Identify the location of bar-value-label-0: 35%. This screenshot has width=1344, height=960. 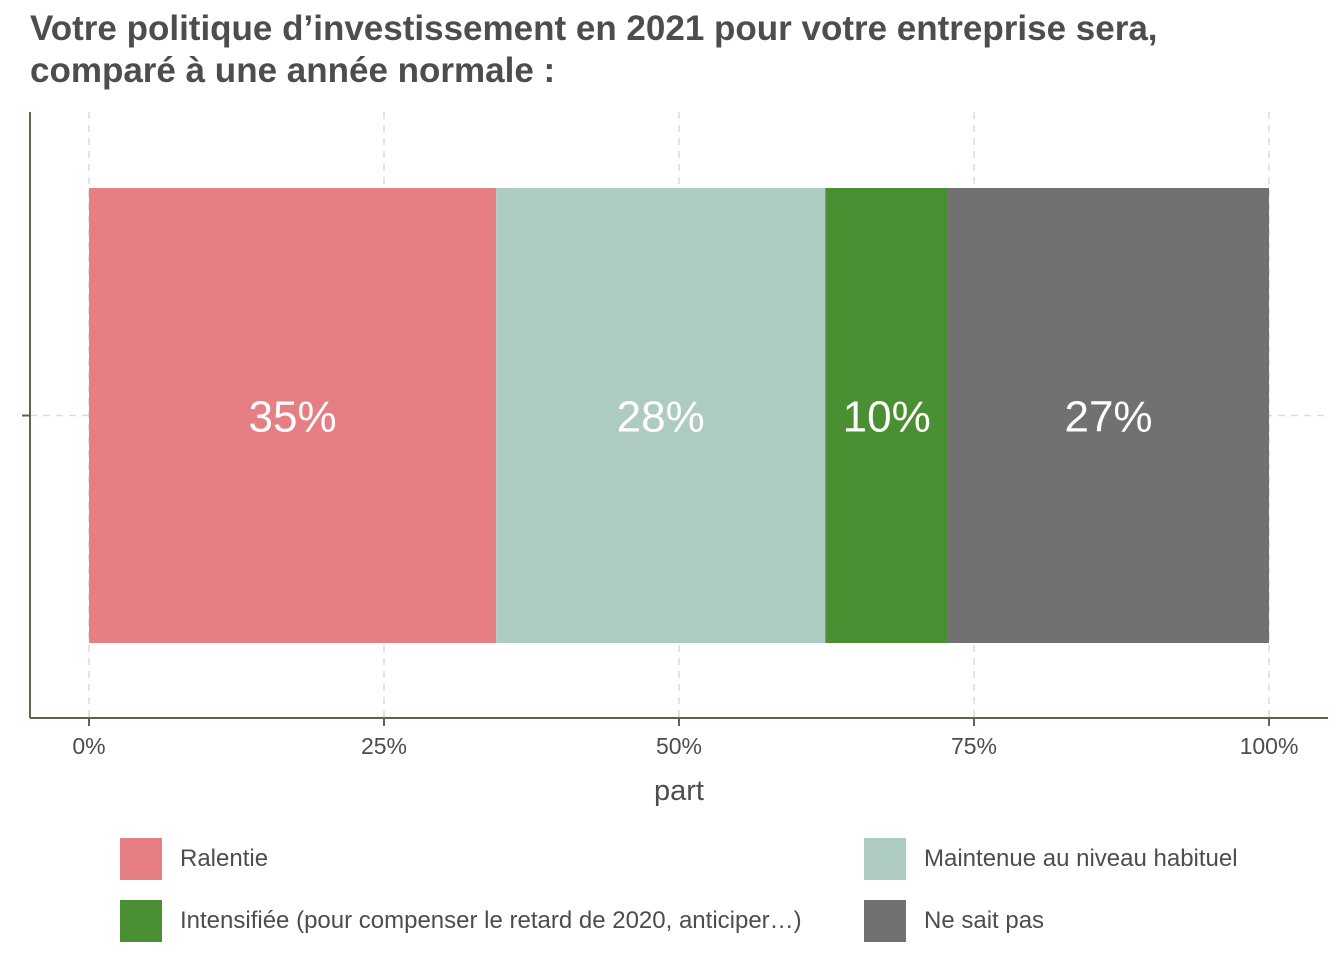
(293, 417).